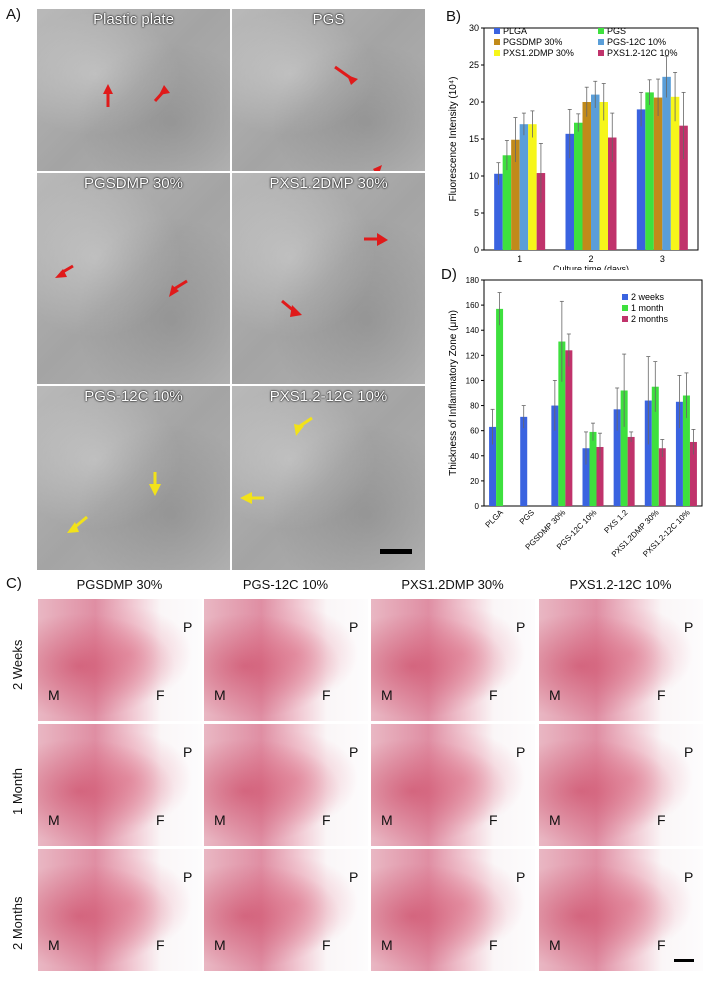 The height and width of the screenshot is (981, 714). I want to click on y-tick-label: 80, so click(474, 406).